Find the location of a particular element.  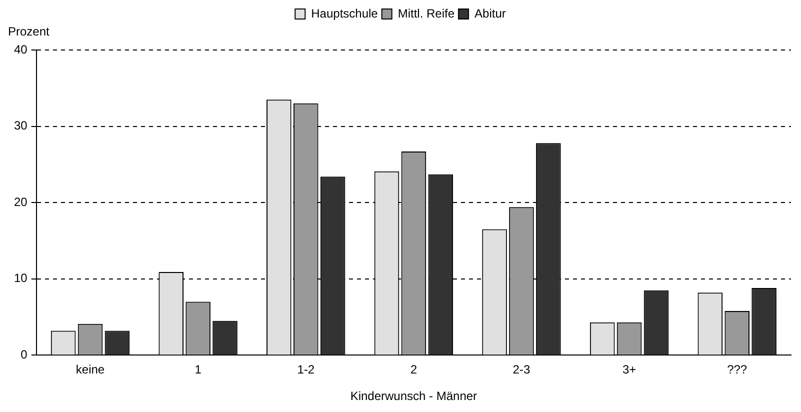

x-tick-label: 2 is located at coordinates (414, 369).